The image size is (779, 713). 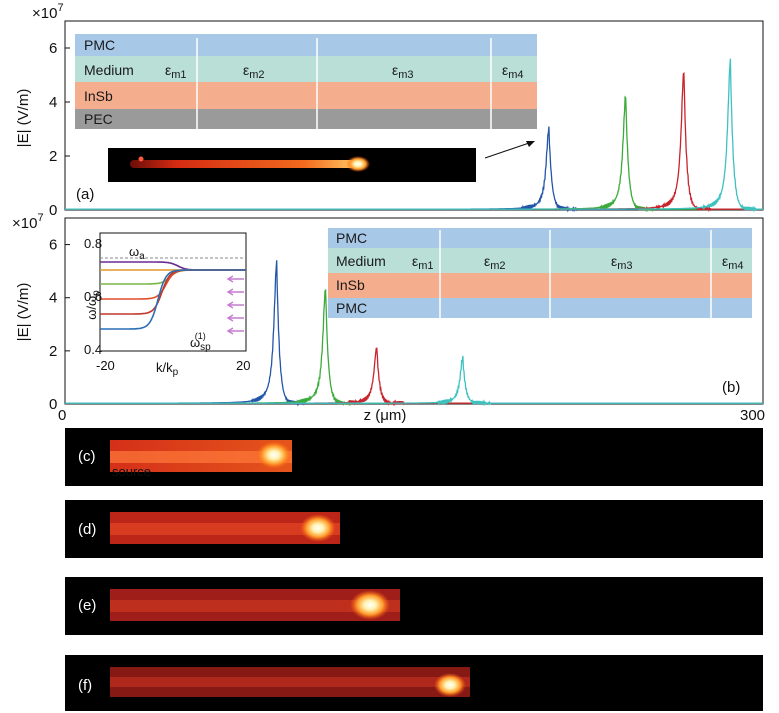 What do you see at coordinates (176, 71) in the screenshot?
I see `eps-m1-a: εm1` at bounding box center [176, 71].